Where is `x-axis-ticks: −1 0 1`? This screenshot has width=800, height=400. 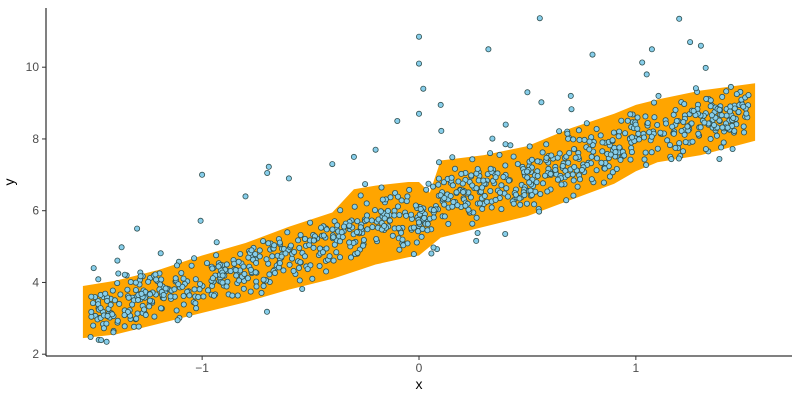 x-axis-ticks: −1 0 1 is located at coordinates (417, 365).